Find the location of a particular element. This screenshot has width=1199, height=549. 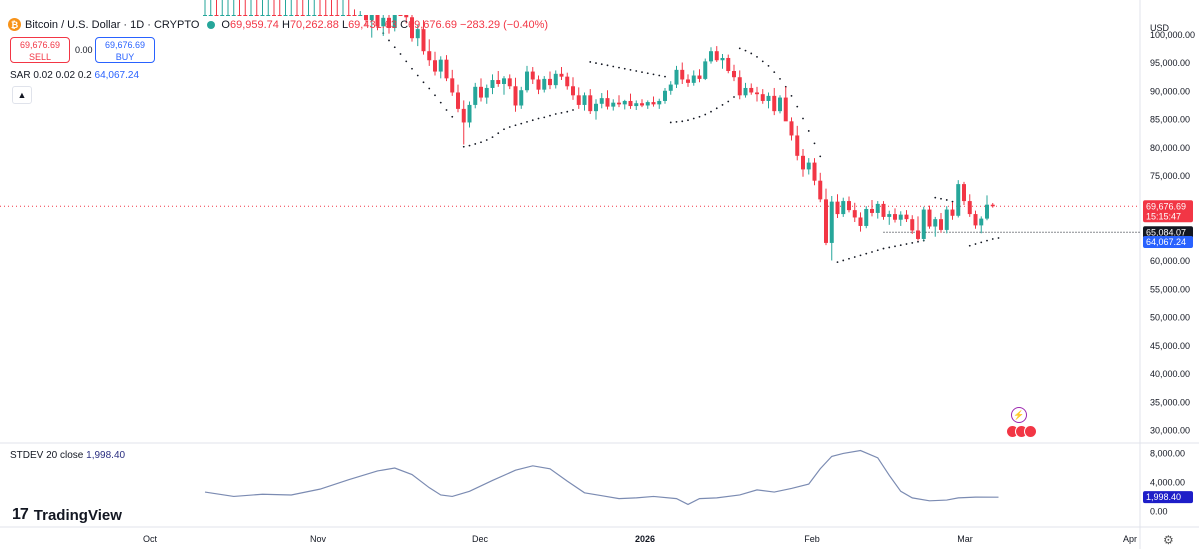

price-tick-label: 85,000.00 is located at coordinates (1170, 120).